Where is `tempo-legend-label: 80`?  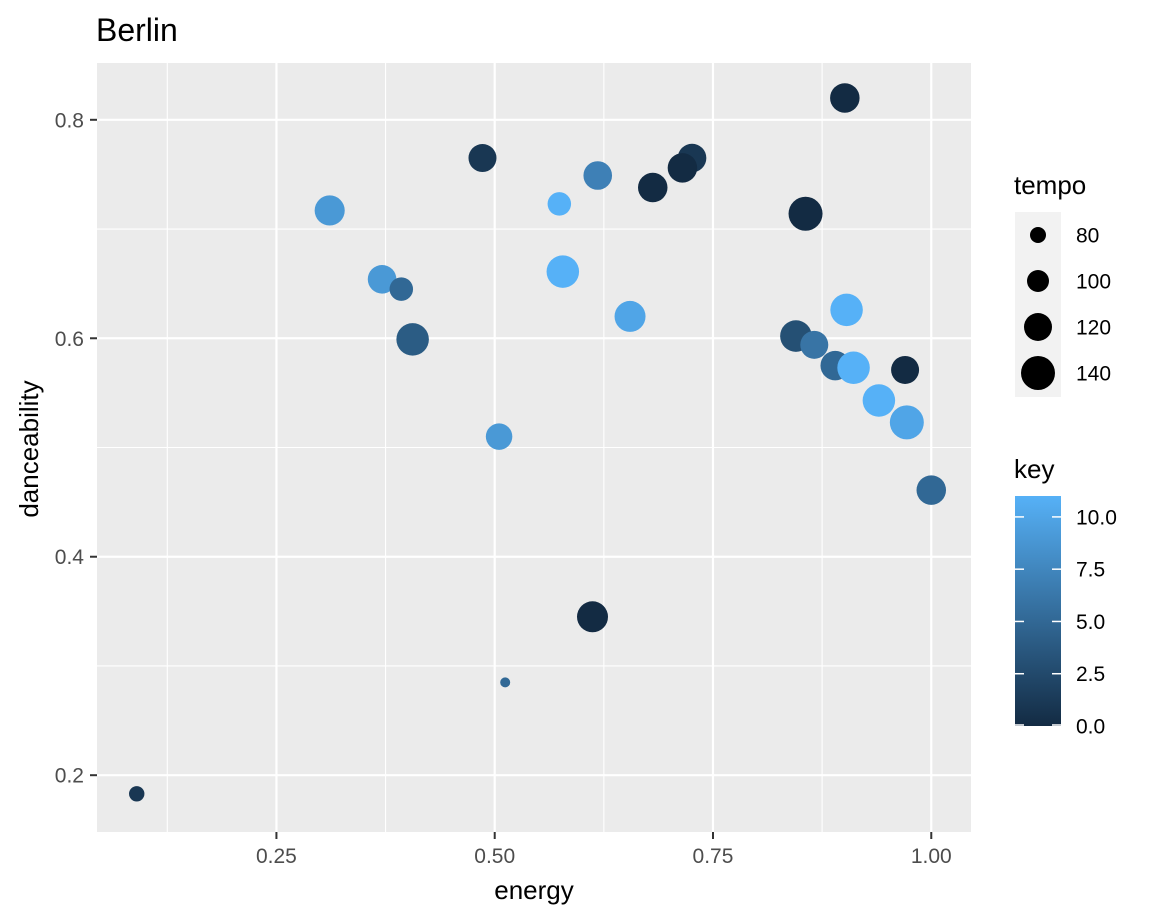 tempo-legend-label: 80 is located at coordinates (1087, 236).